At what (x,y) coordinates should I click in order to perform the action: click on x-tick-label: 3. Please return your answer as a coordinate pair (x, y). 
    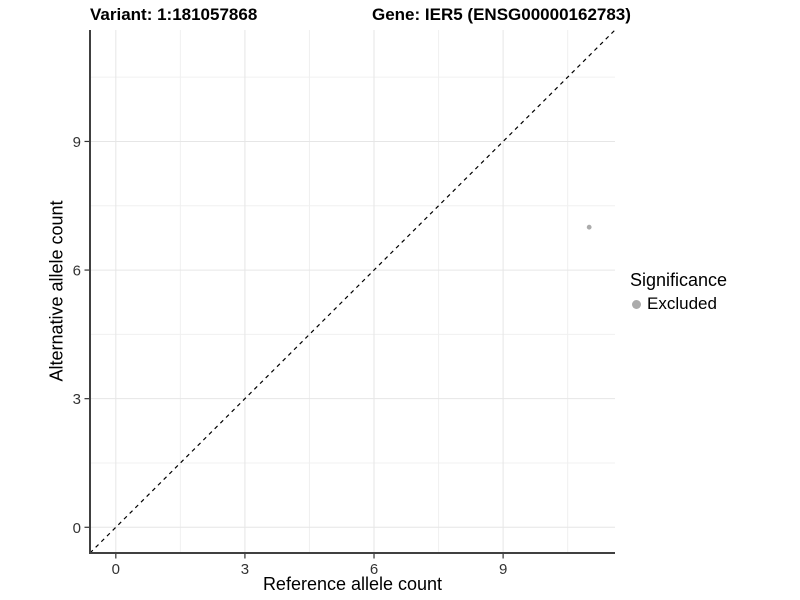
    Looking at the image, I should click on (245, 569).